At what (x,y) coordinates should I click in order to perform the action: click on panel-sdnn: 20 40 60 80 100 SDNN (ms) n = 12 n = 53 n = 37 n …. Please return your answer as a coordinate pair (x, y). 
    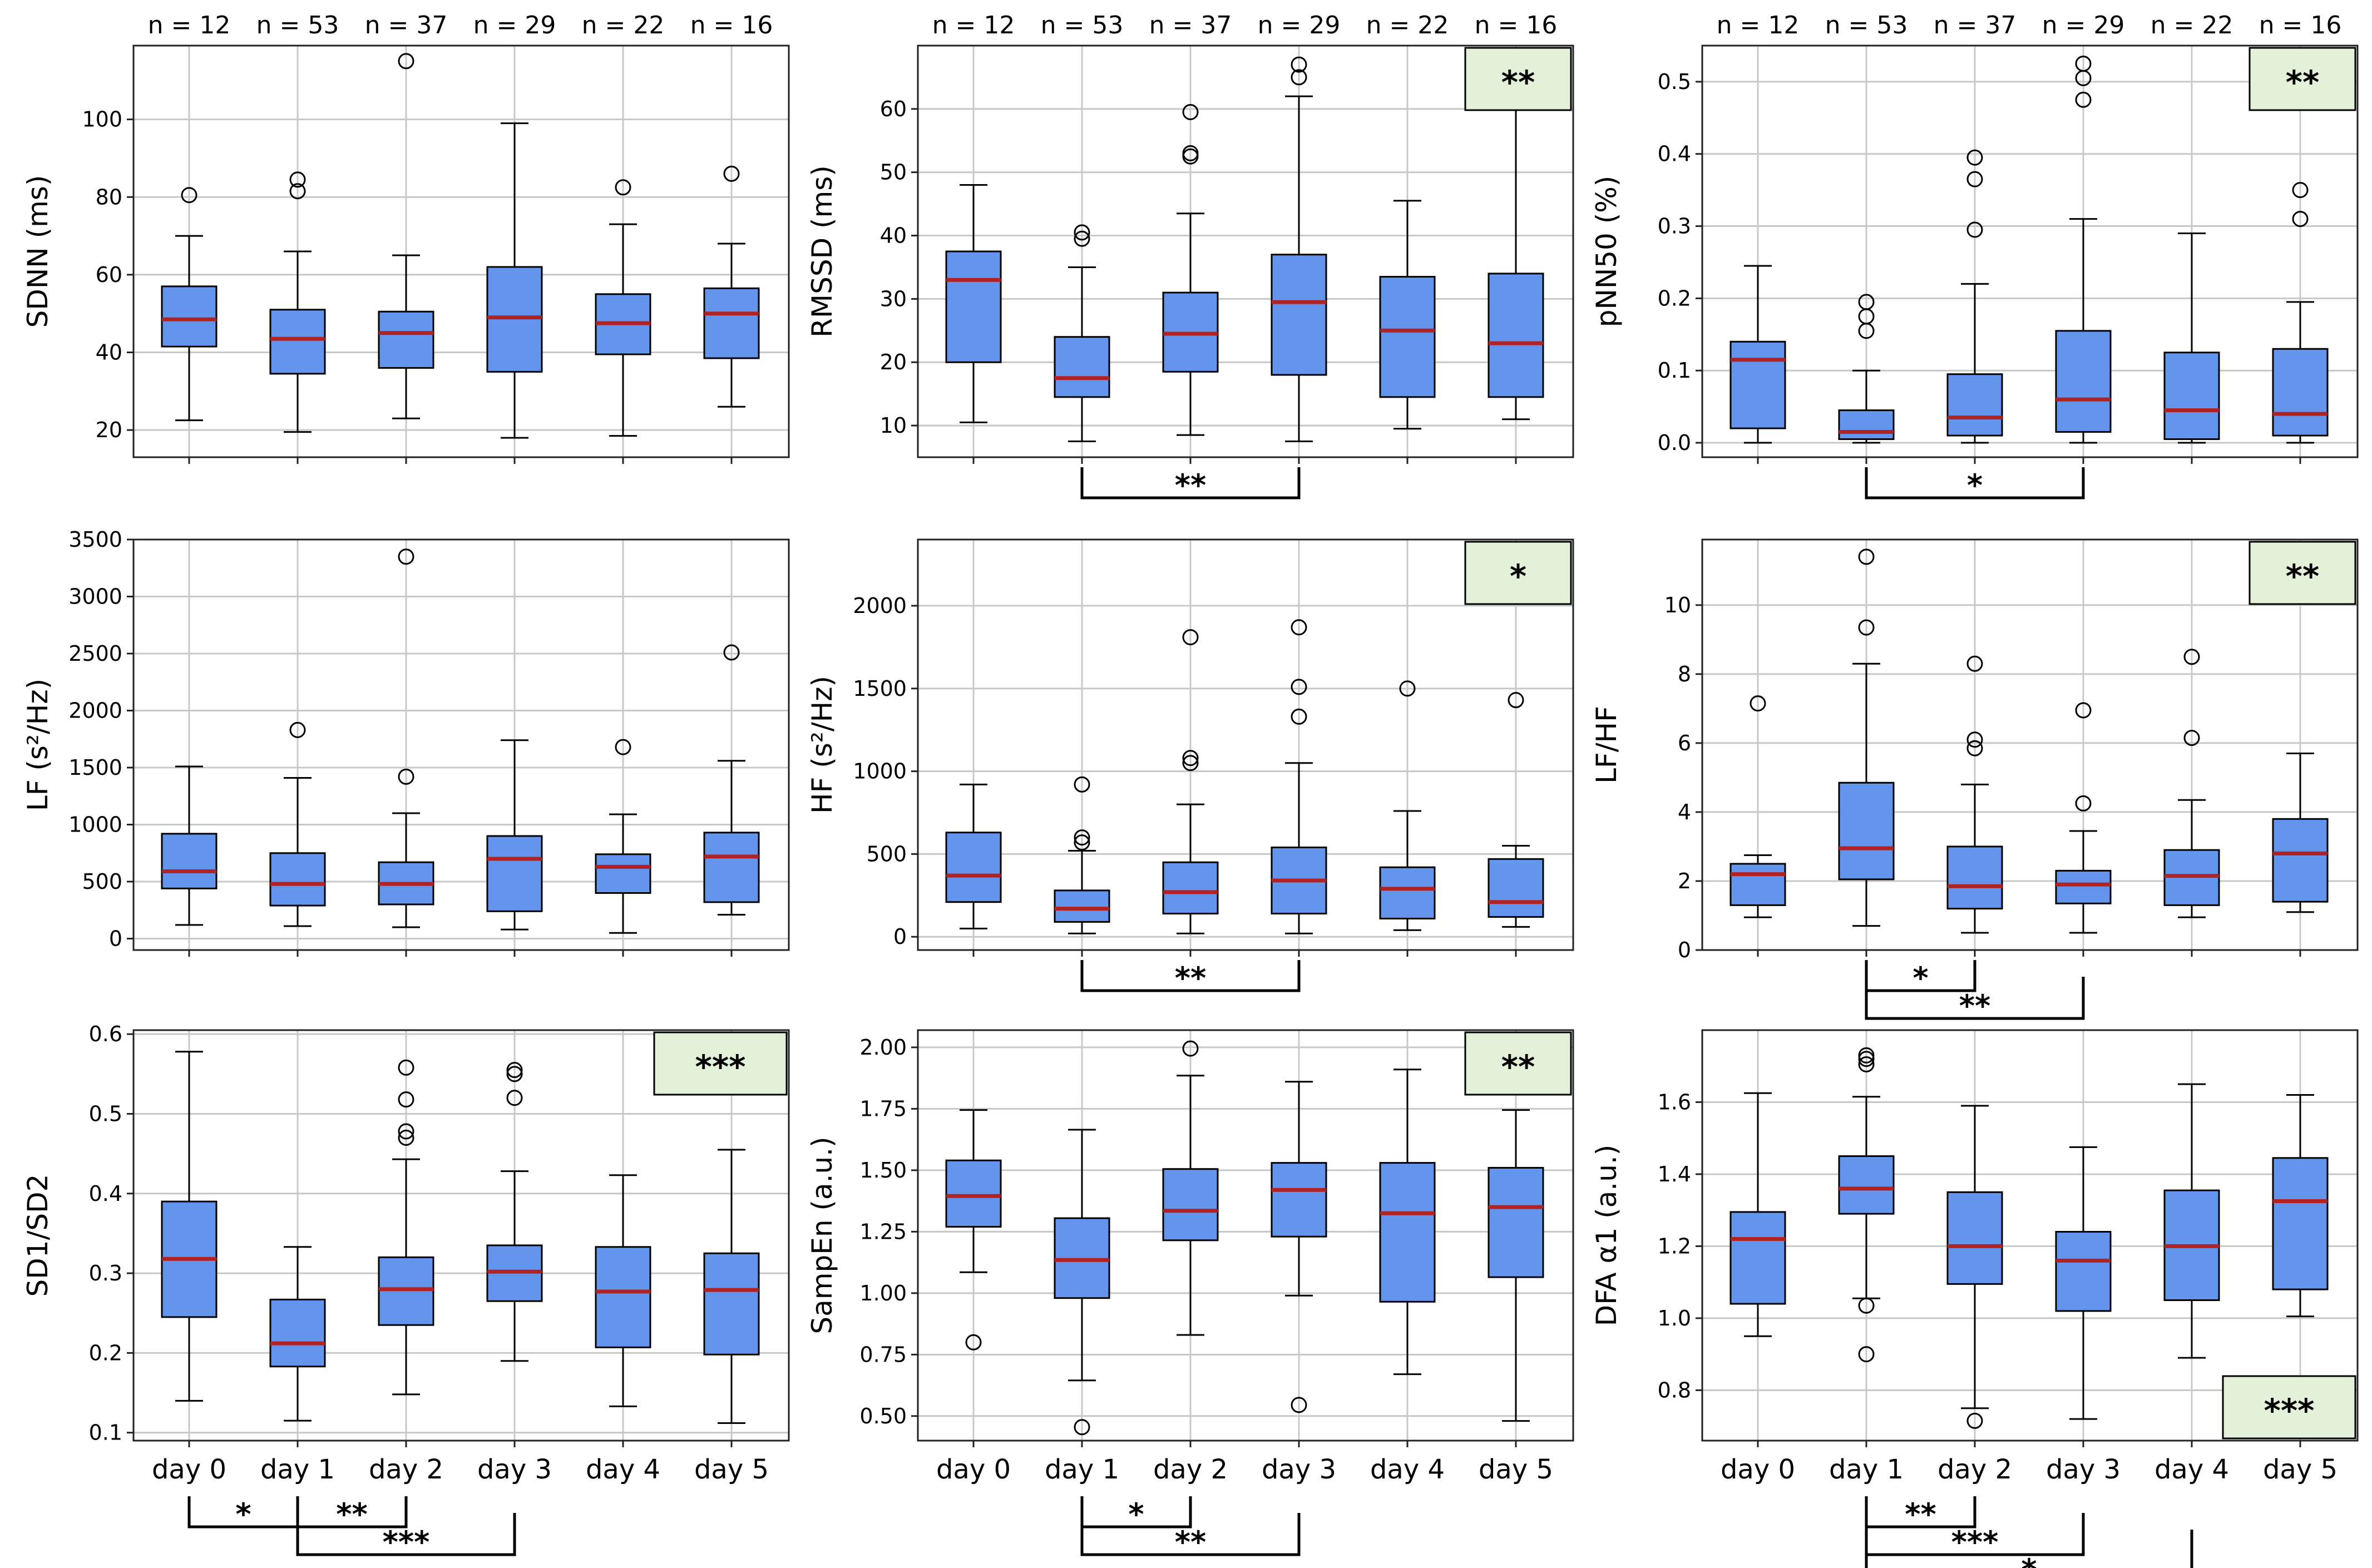
    Looking at the image, I should click on (406, 237).